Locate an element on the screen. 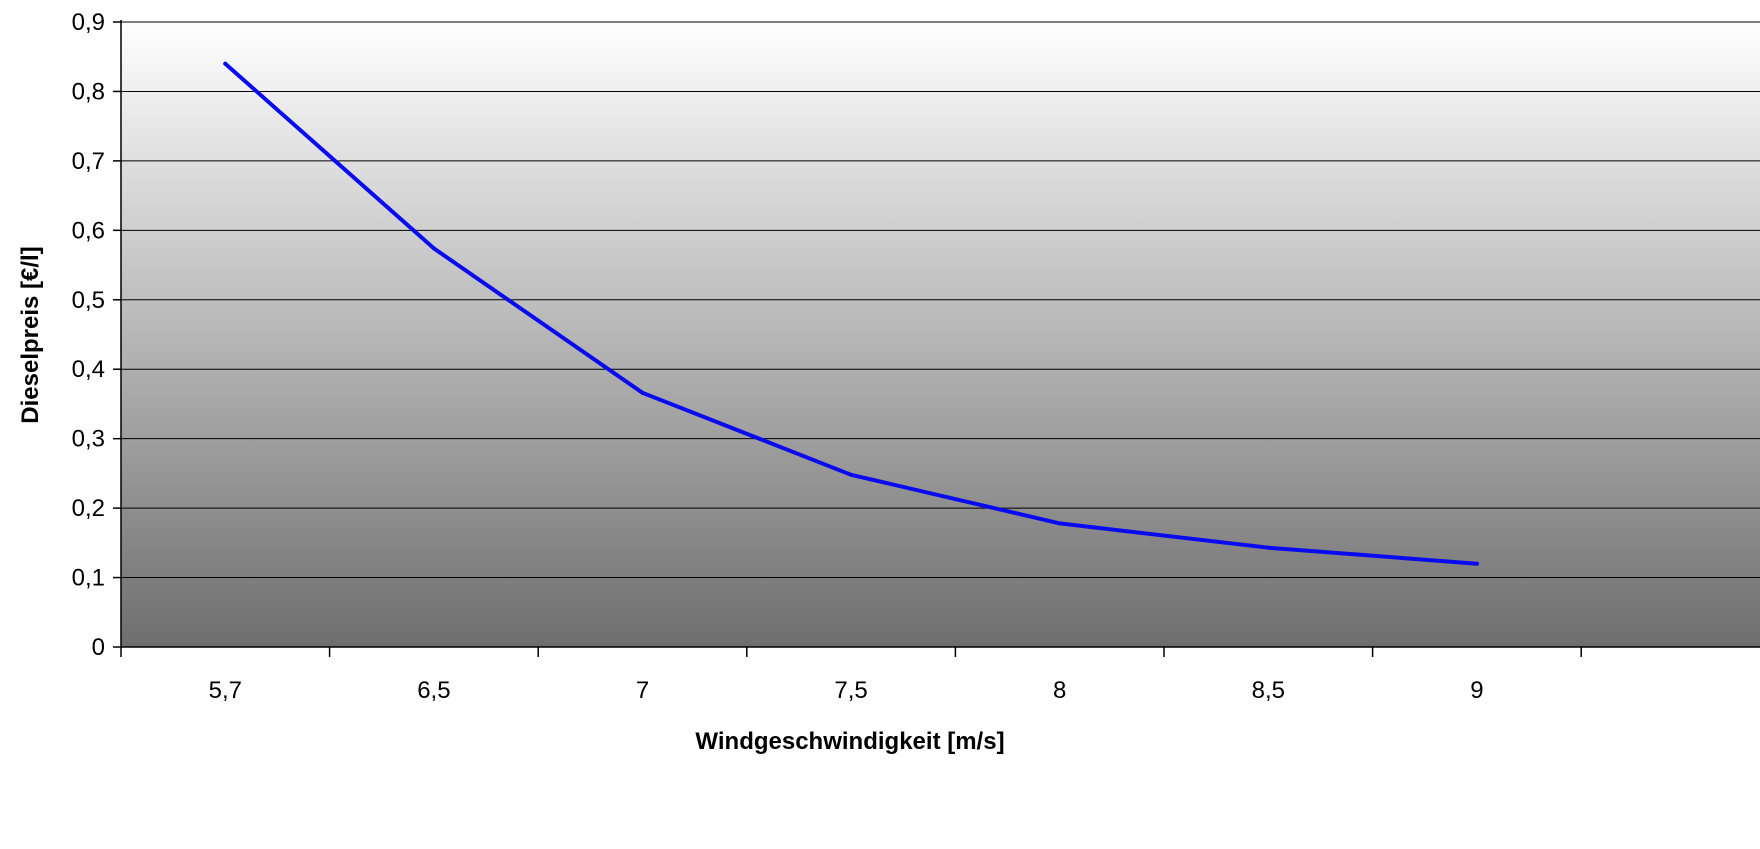  y-tick-label: 0,7 is located at coordinates (88, 161).